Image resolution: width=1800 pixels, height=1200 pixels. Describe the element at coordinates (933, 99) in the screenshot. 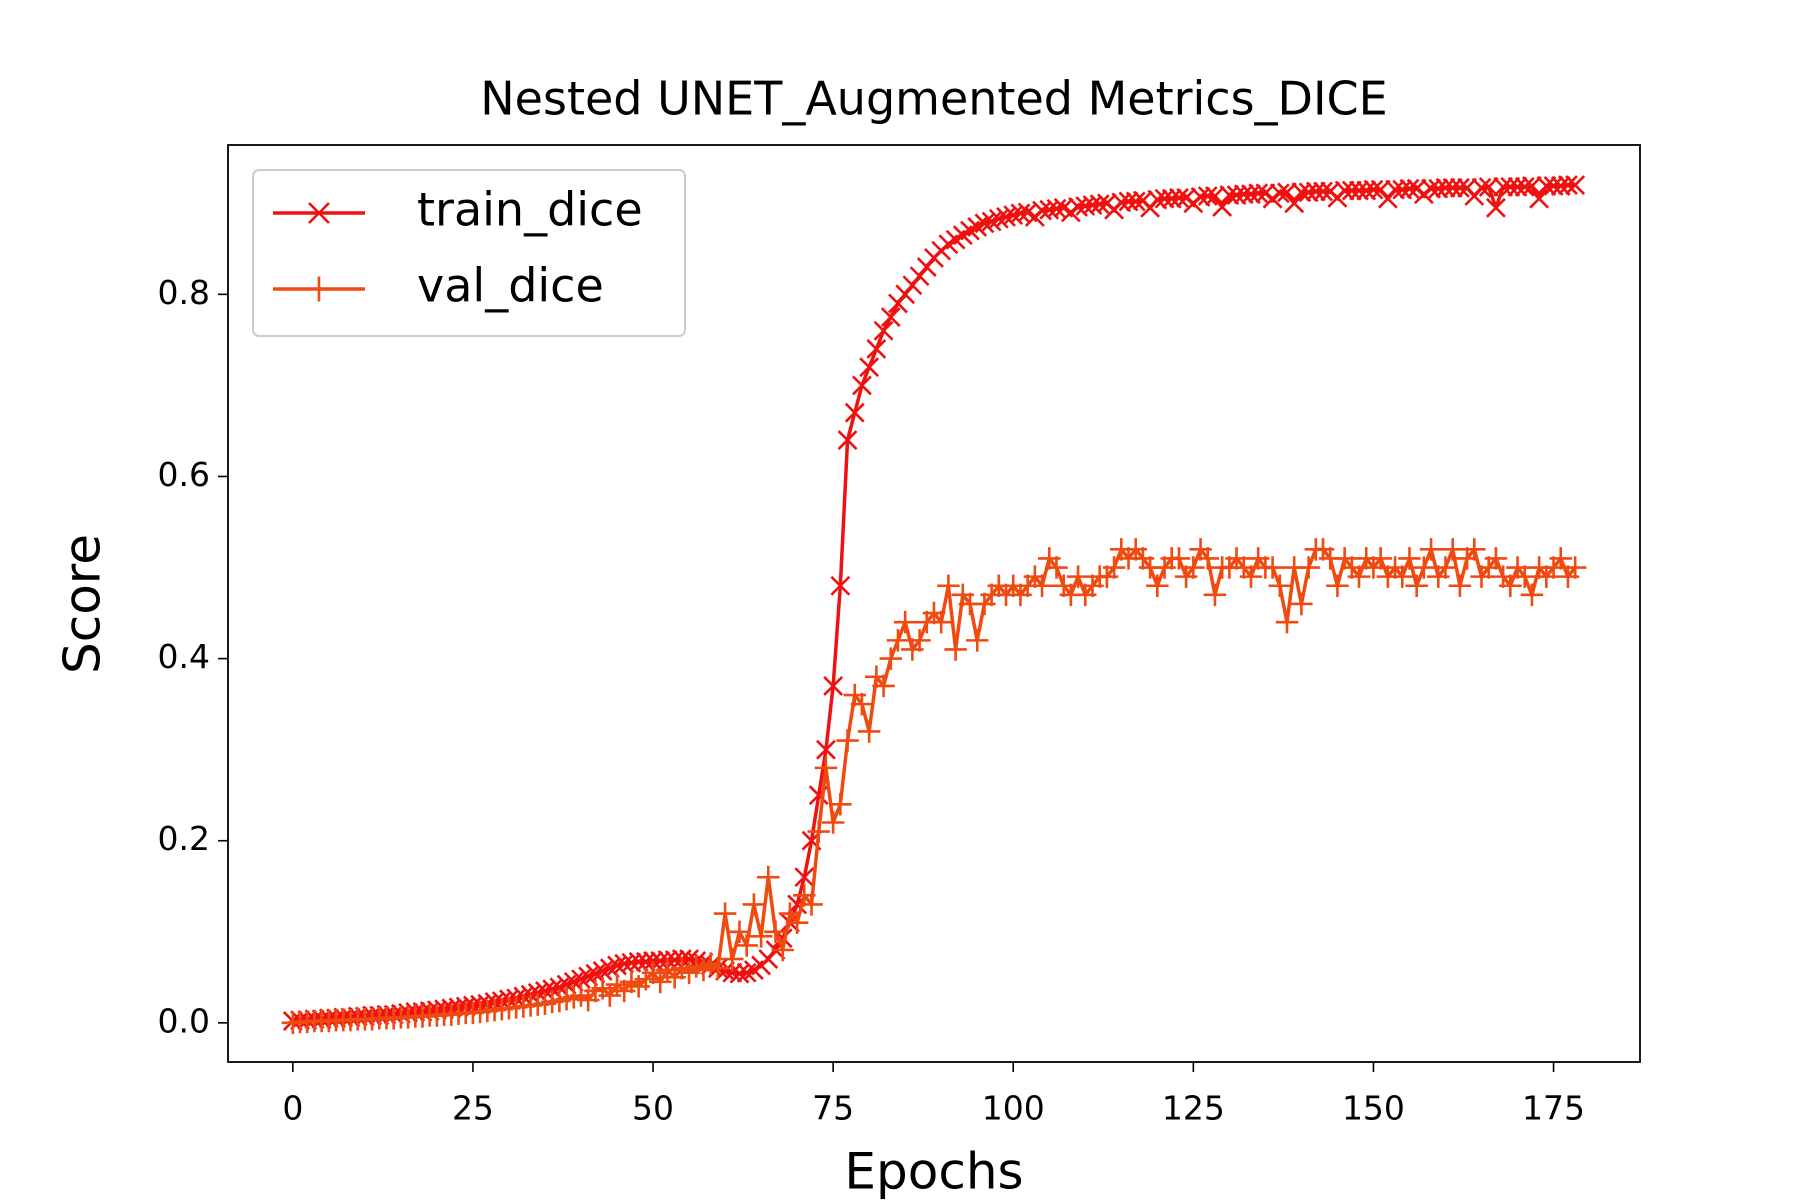

I see `chart-title: Nested UNET_Augmented Metrics_DICE` at that location.